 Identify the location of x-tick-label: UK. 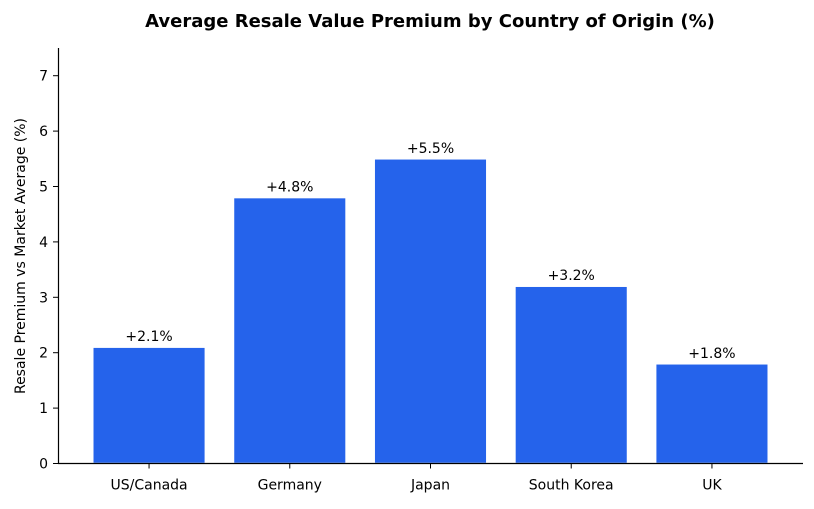
(712, 486).